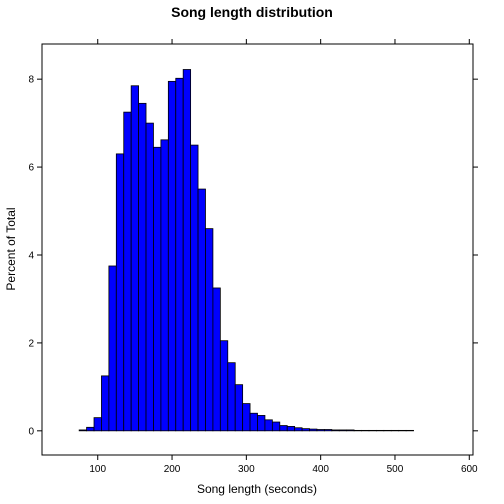 The width and height of the screenshot is (504, 504). I want to click on y-tick-label: 4, so click(31, 255).